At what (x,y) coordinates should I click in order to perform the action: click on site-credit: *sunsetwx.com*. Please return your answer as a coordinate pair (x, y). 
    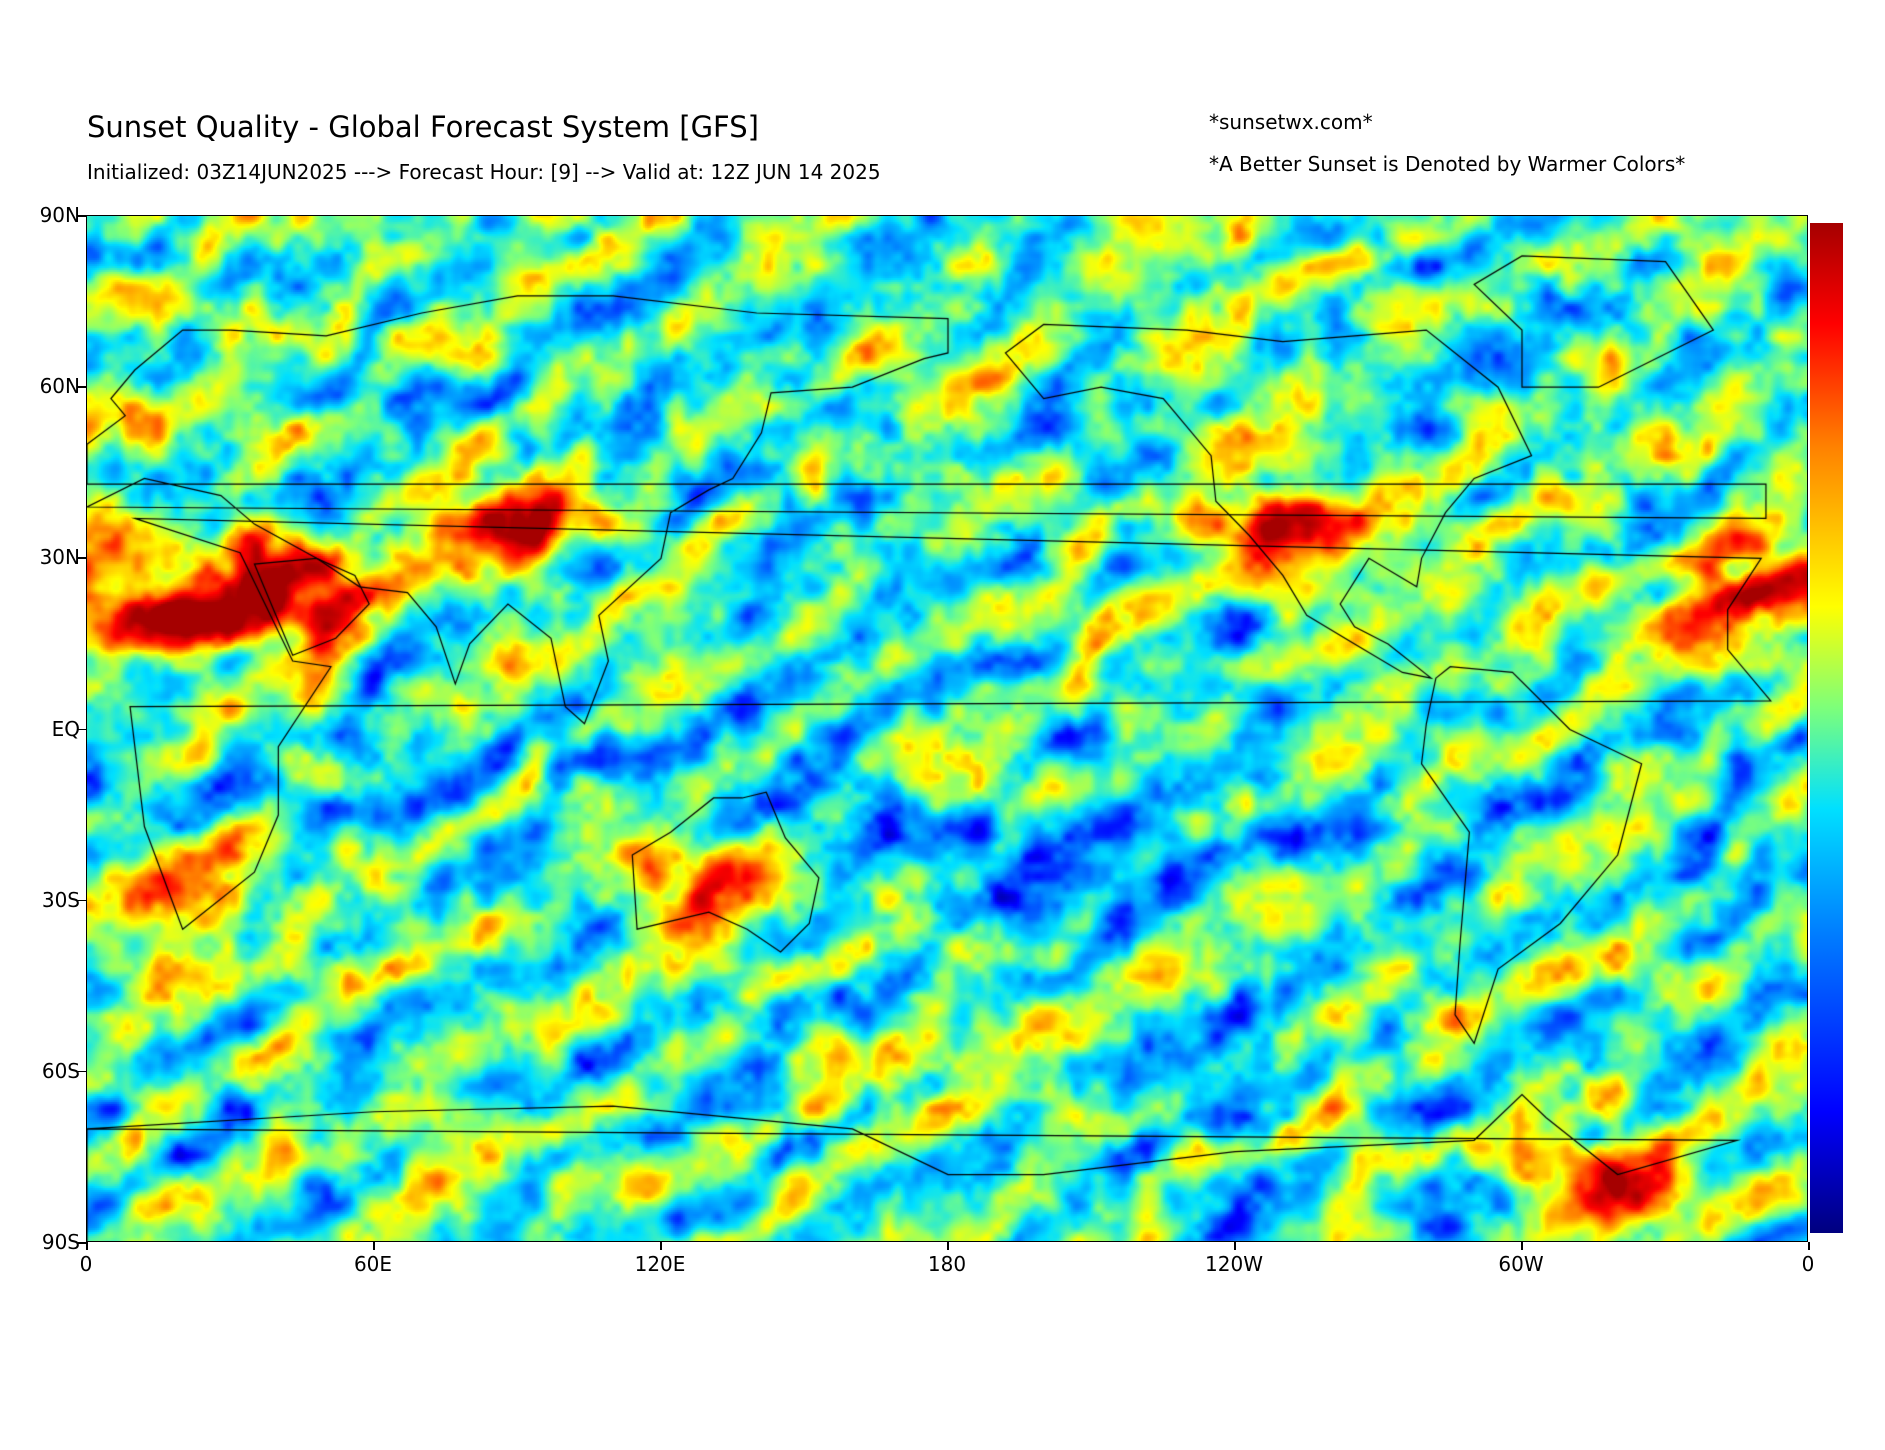
    Looking at the image, I should click on (1291, 122).